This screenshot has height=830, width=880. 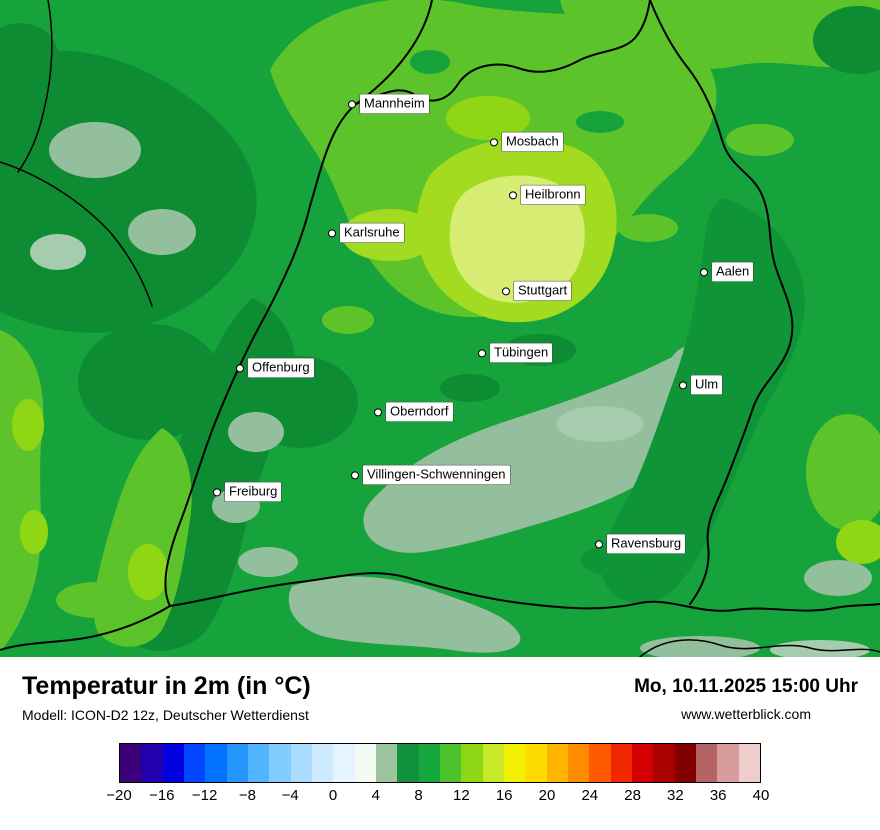 I want to click on city-marker: Villingen-Schwenningen, so click(x=430, y=475).